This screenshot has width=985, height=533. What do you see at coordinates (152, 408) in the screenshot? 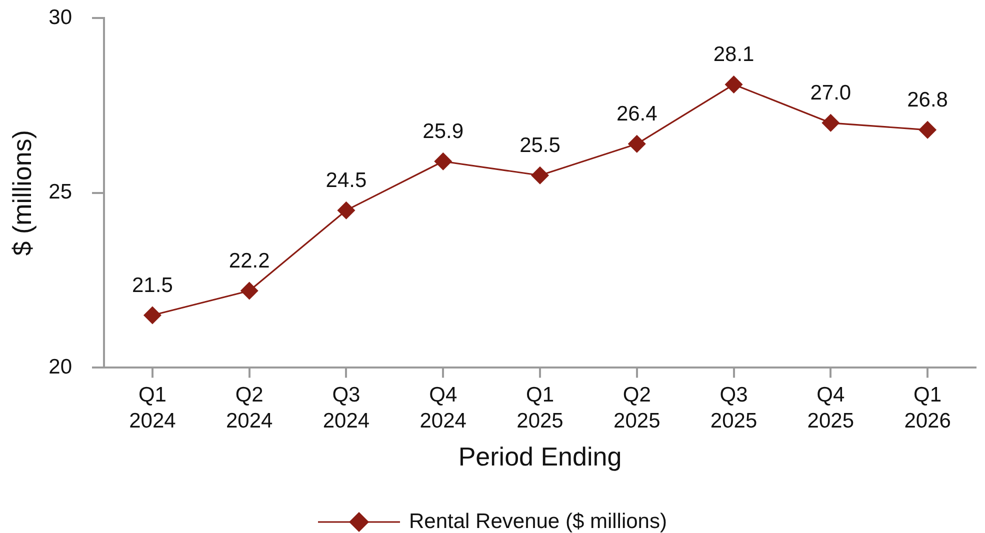
I see `x-tick-label: Q1 2024` at bounding box center [152, 408].